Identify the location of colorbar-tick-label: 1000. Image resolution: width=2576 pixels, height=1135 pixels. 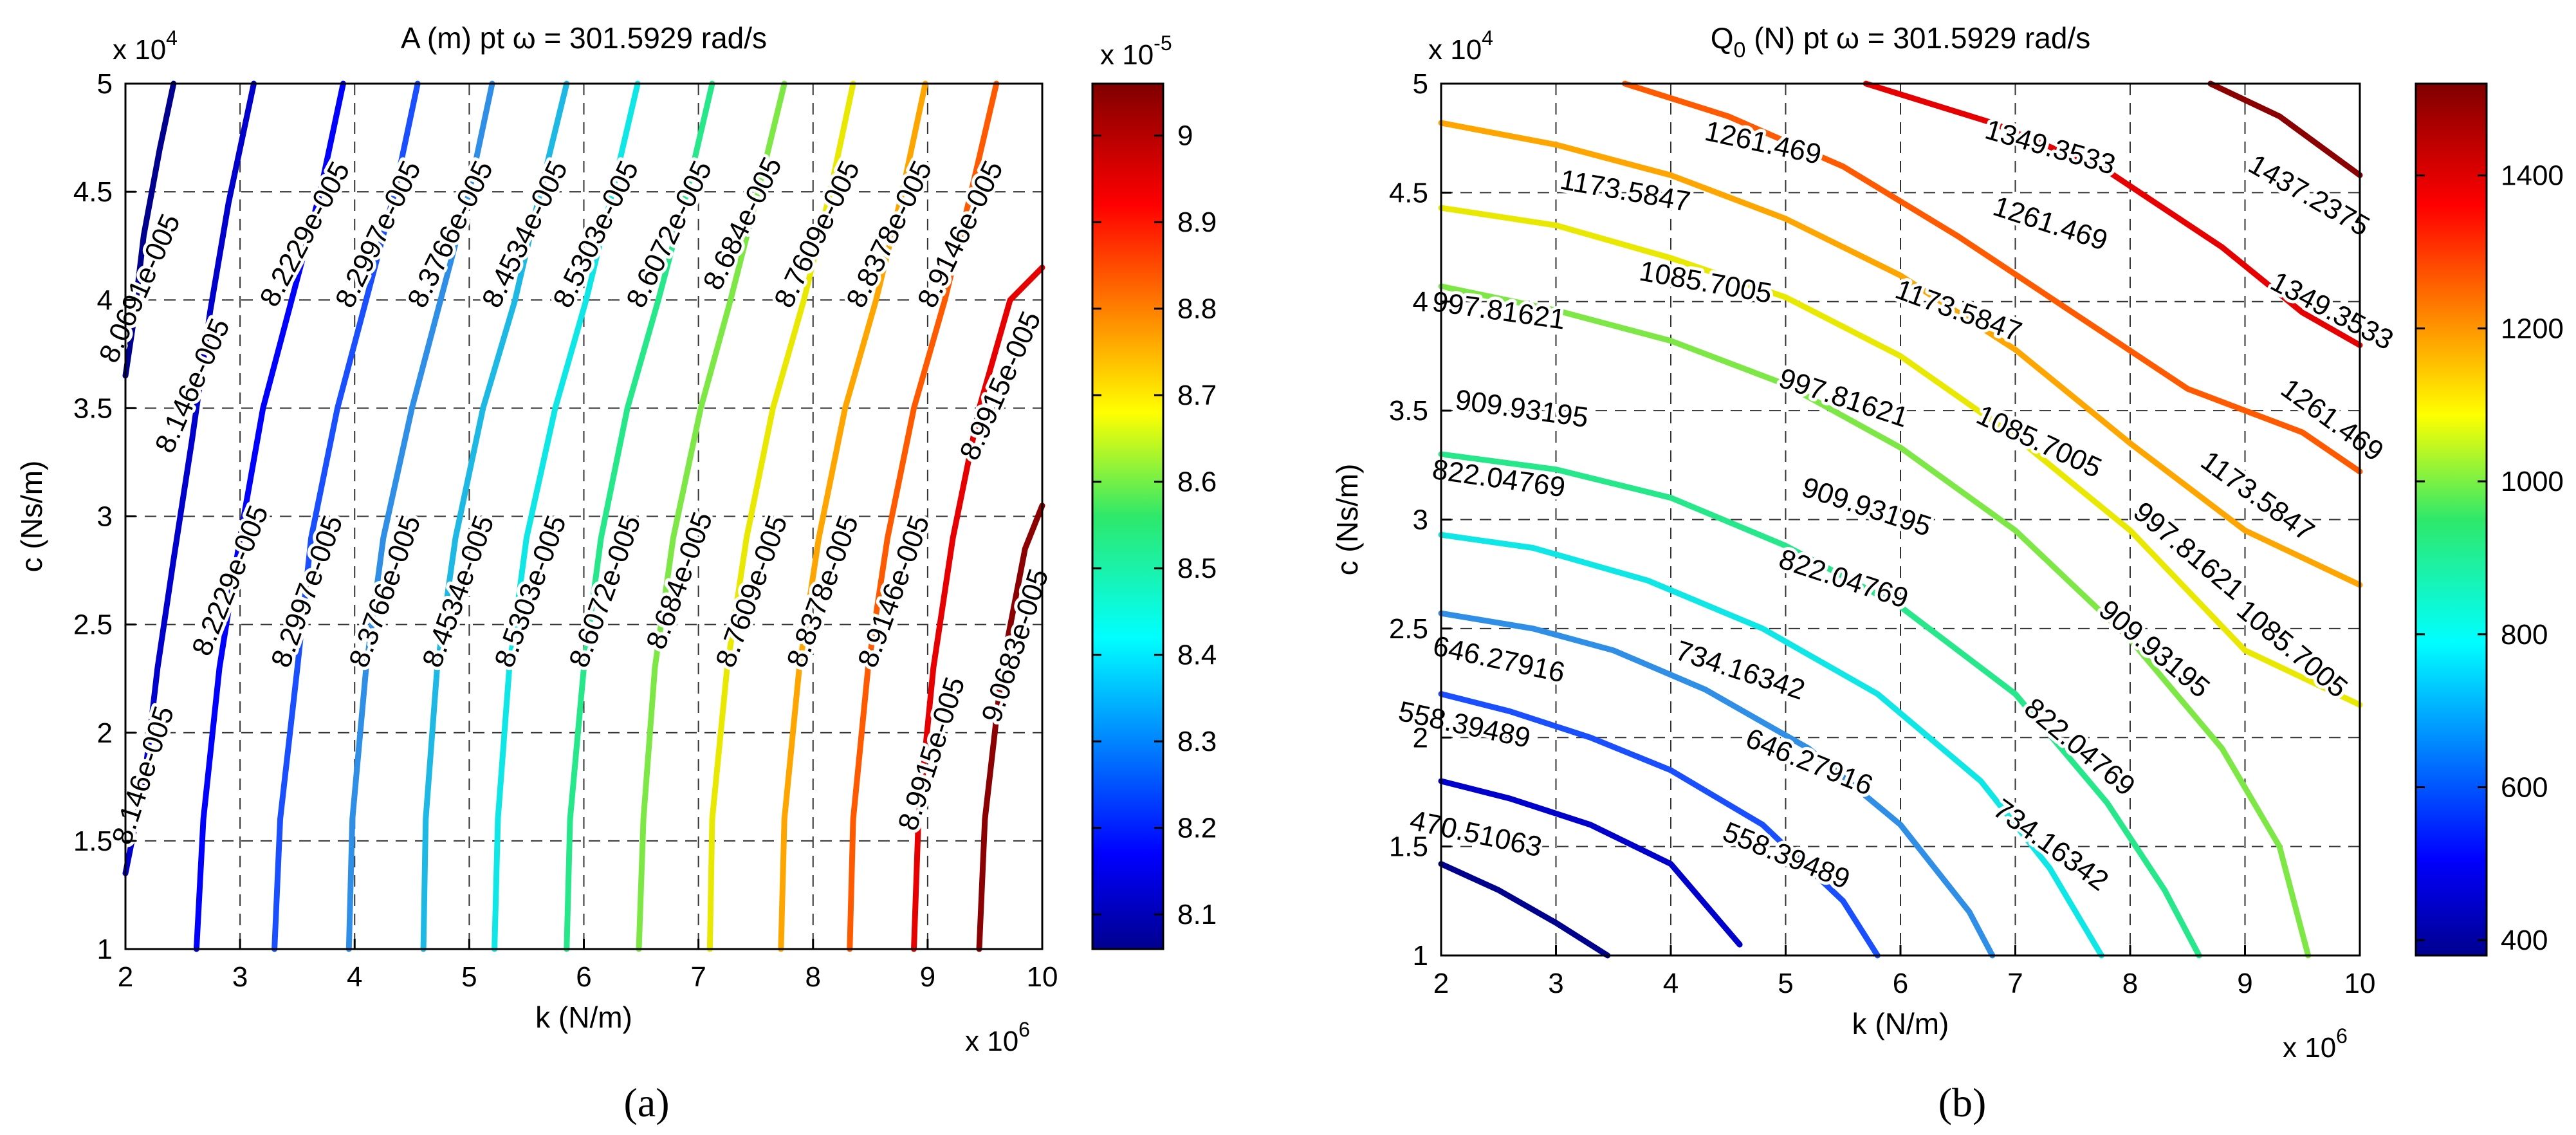
(2532, 481).